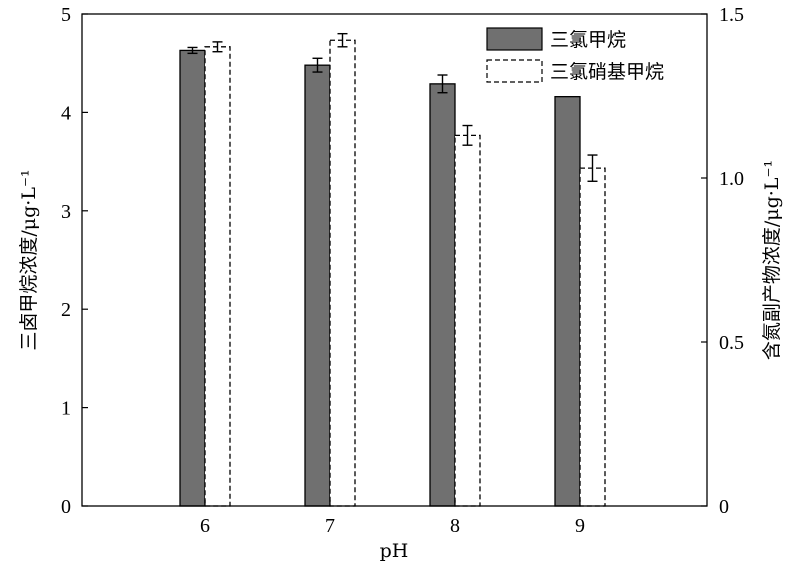  Describe the element at coordinates (205, 526) in the screenshot. I see `x-tick-label-6: 6` at that location.